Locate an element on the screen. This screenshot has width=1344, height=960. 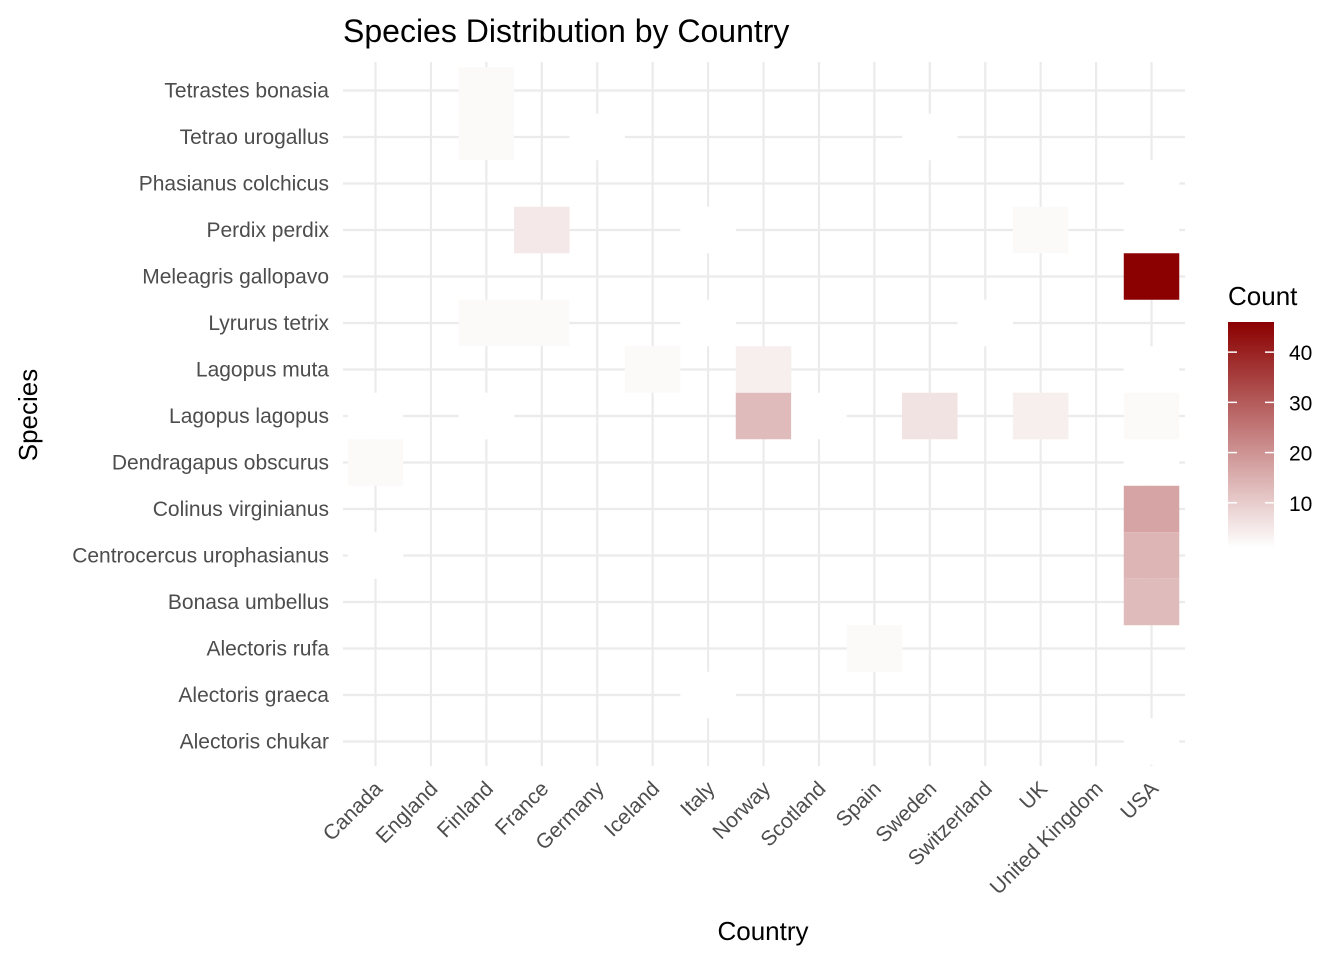
y-tick-label: Dendragapus obscurus is located at coordinates (220, 463).